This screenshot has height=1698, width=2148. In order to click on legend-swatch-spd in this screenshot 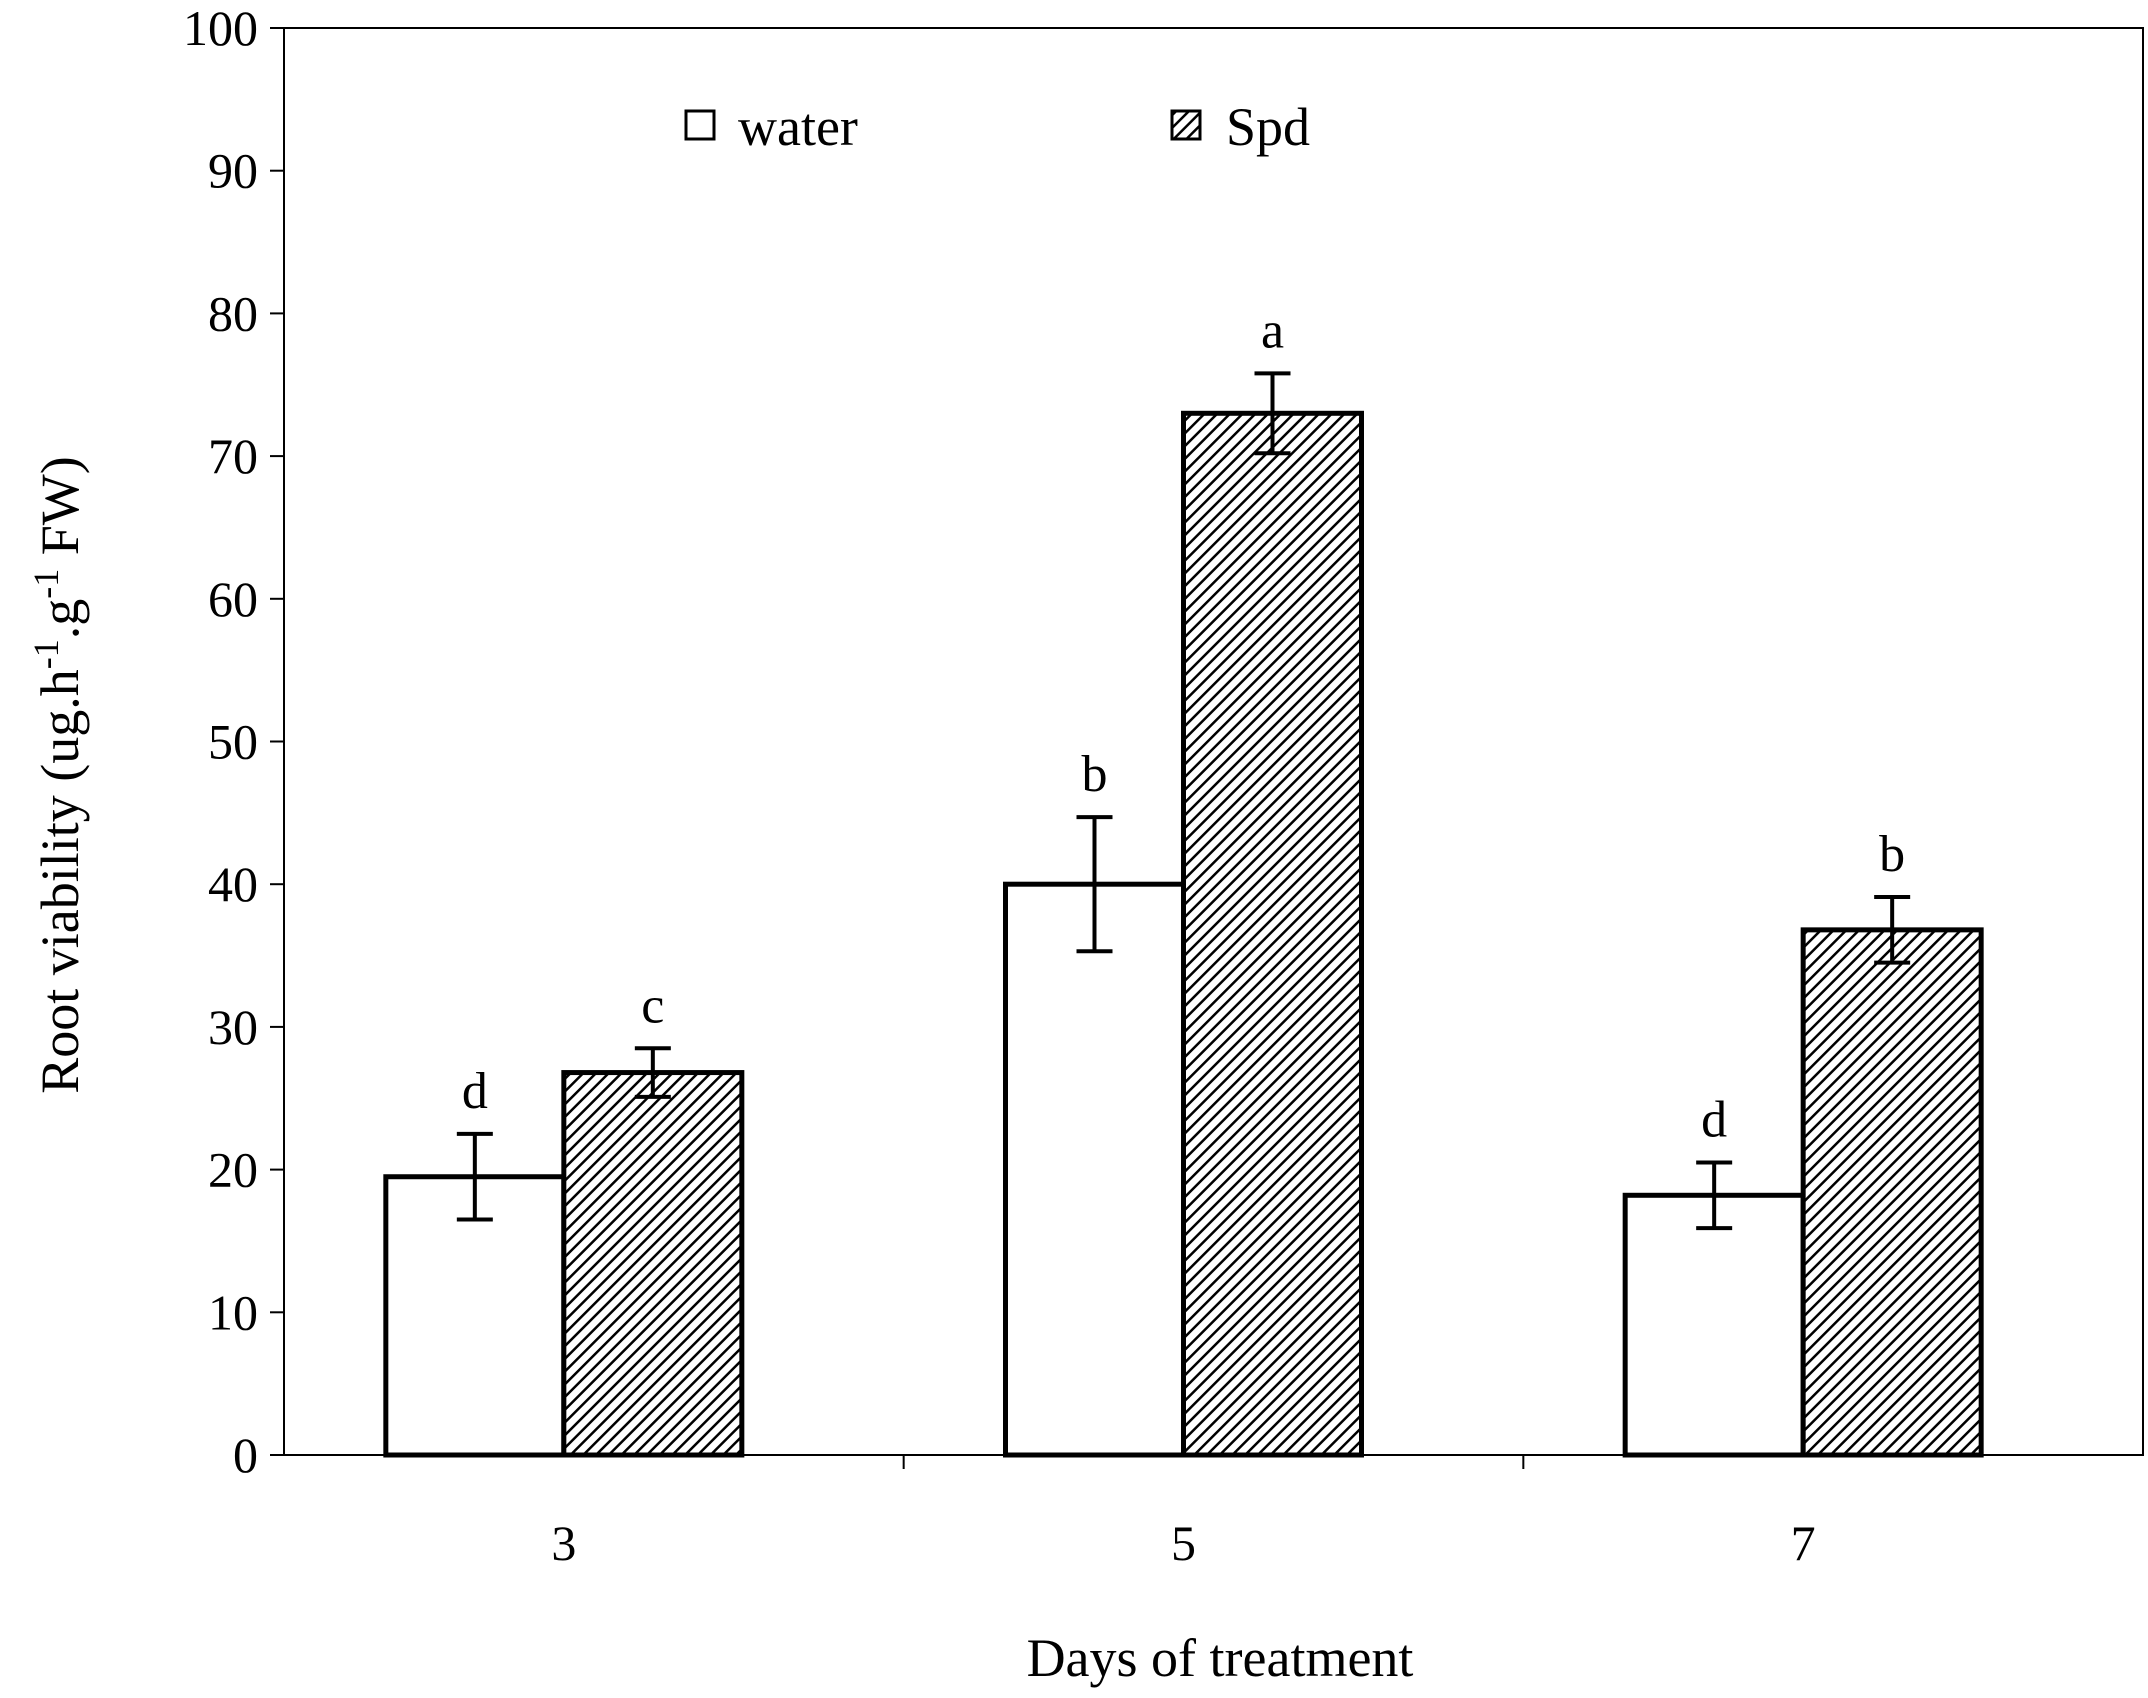, I will do `click(1186, 125)`.